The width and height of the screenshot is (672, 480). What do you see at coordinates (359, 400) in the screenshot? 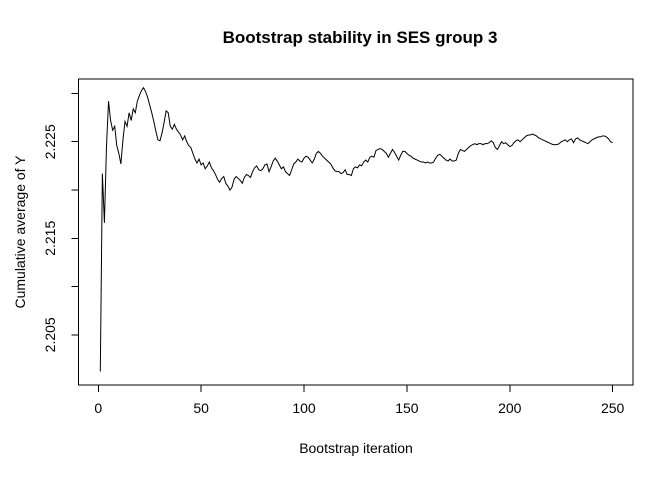
I see `x-axis: 0 50 100 150 200 250` at bounding box center [359, 400].